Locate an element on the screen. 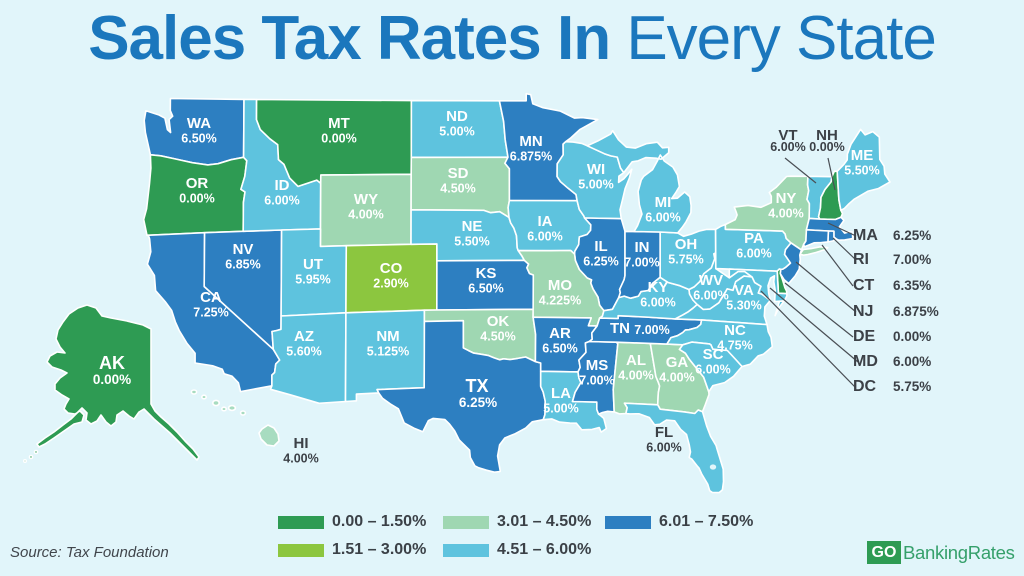 The width and height of the screenshot is (1024, 576). svg-text: 6.35% is located at coordinates (912, 285).